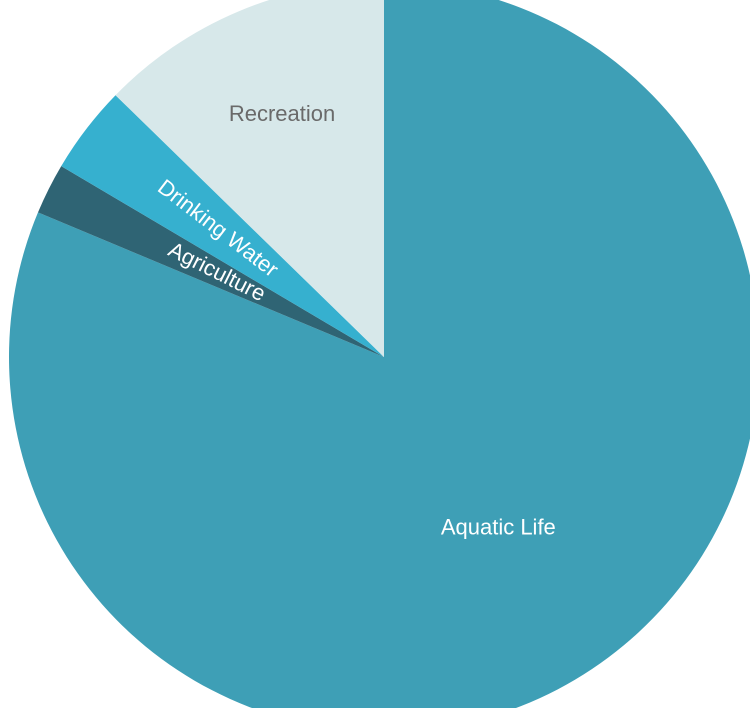  I want to click on slice-label-aquatic-life: Aquatic Life, so click(498, 526).